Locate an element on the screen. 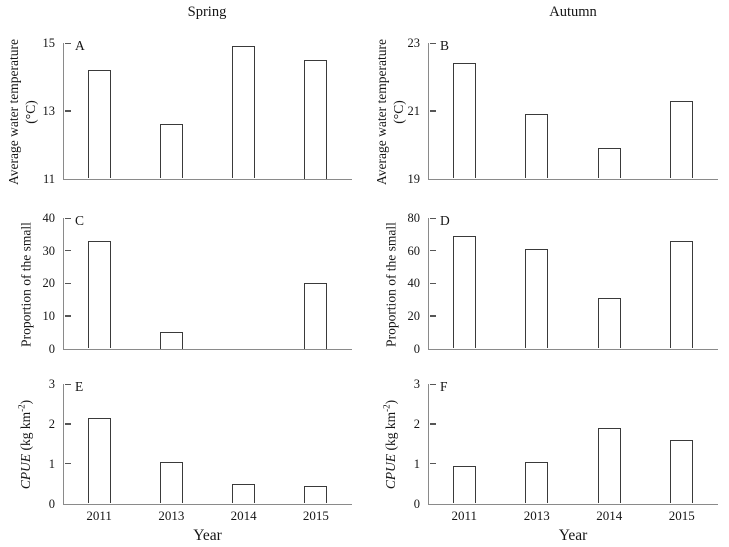 Image resolution: width=729 pixels, height=547 pixels. panel-letter-B: B is located at coordinates (445, 45).